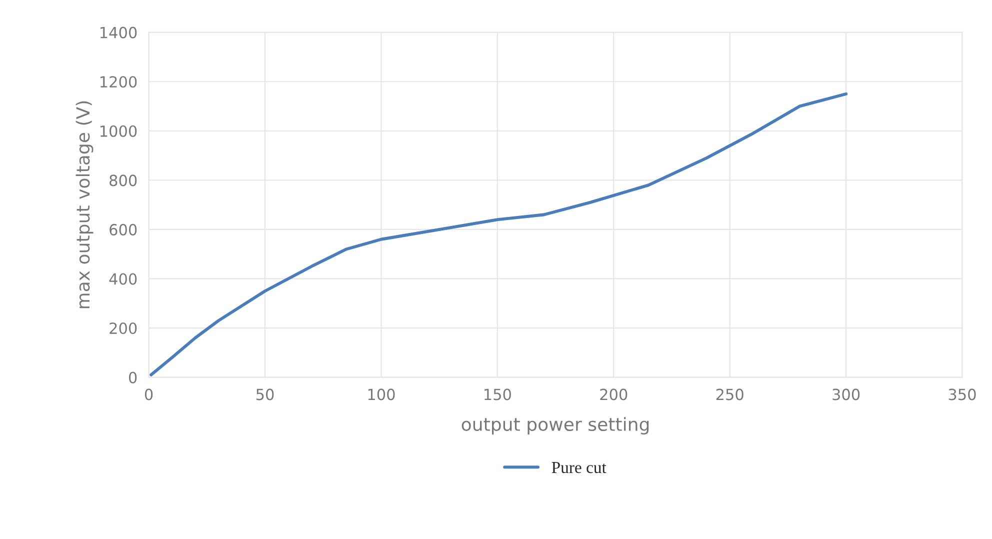 The width and height of the screenshot is (992, 539). What do you see at coordinates (123, 180) in the screenshot?
I see `y-tick-label: 800` at bounding box center [123, 180].